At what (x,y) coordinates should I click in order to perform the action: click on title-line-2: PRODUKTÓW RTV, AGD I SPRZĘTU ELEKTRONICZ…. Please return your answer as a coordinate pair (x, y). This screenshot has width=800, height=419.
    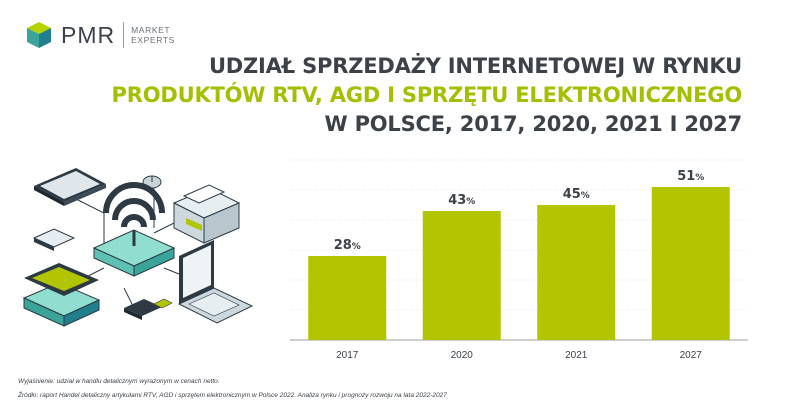
    Looking at the image, I should click on (427, 95).